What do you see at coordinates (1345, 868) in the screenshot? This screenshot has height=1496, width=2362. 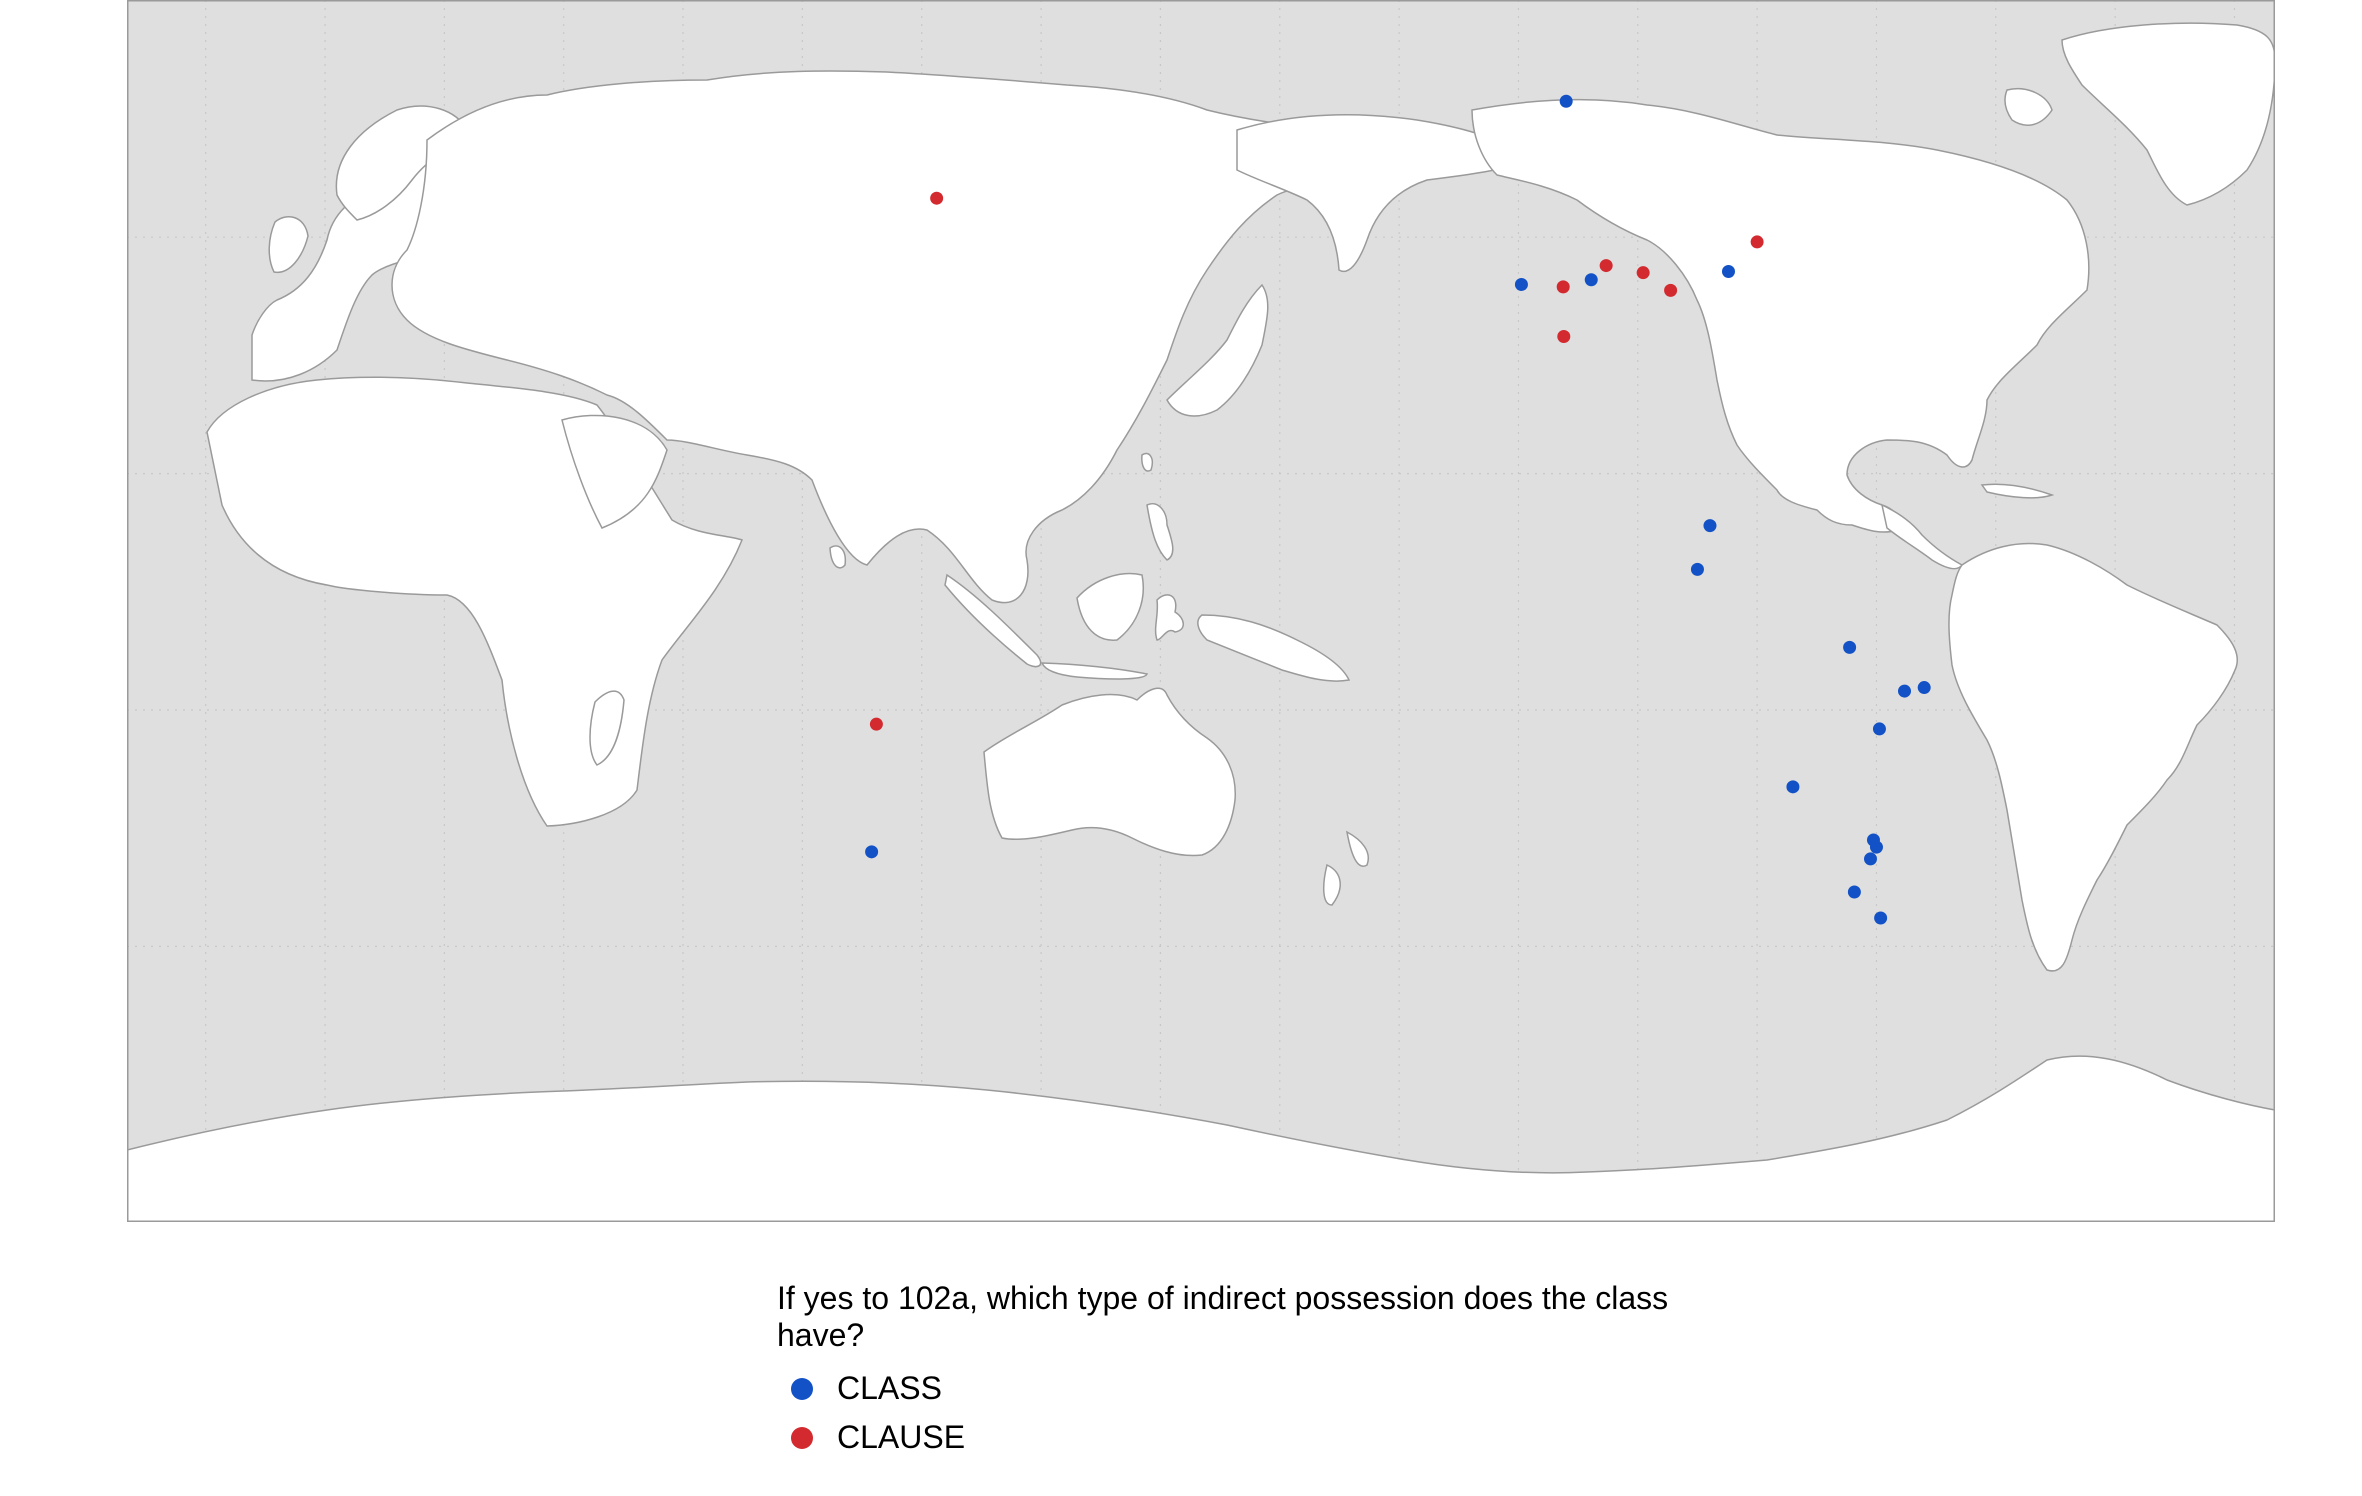 I see `land-newzealand` at bounding box center [1345, 868].